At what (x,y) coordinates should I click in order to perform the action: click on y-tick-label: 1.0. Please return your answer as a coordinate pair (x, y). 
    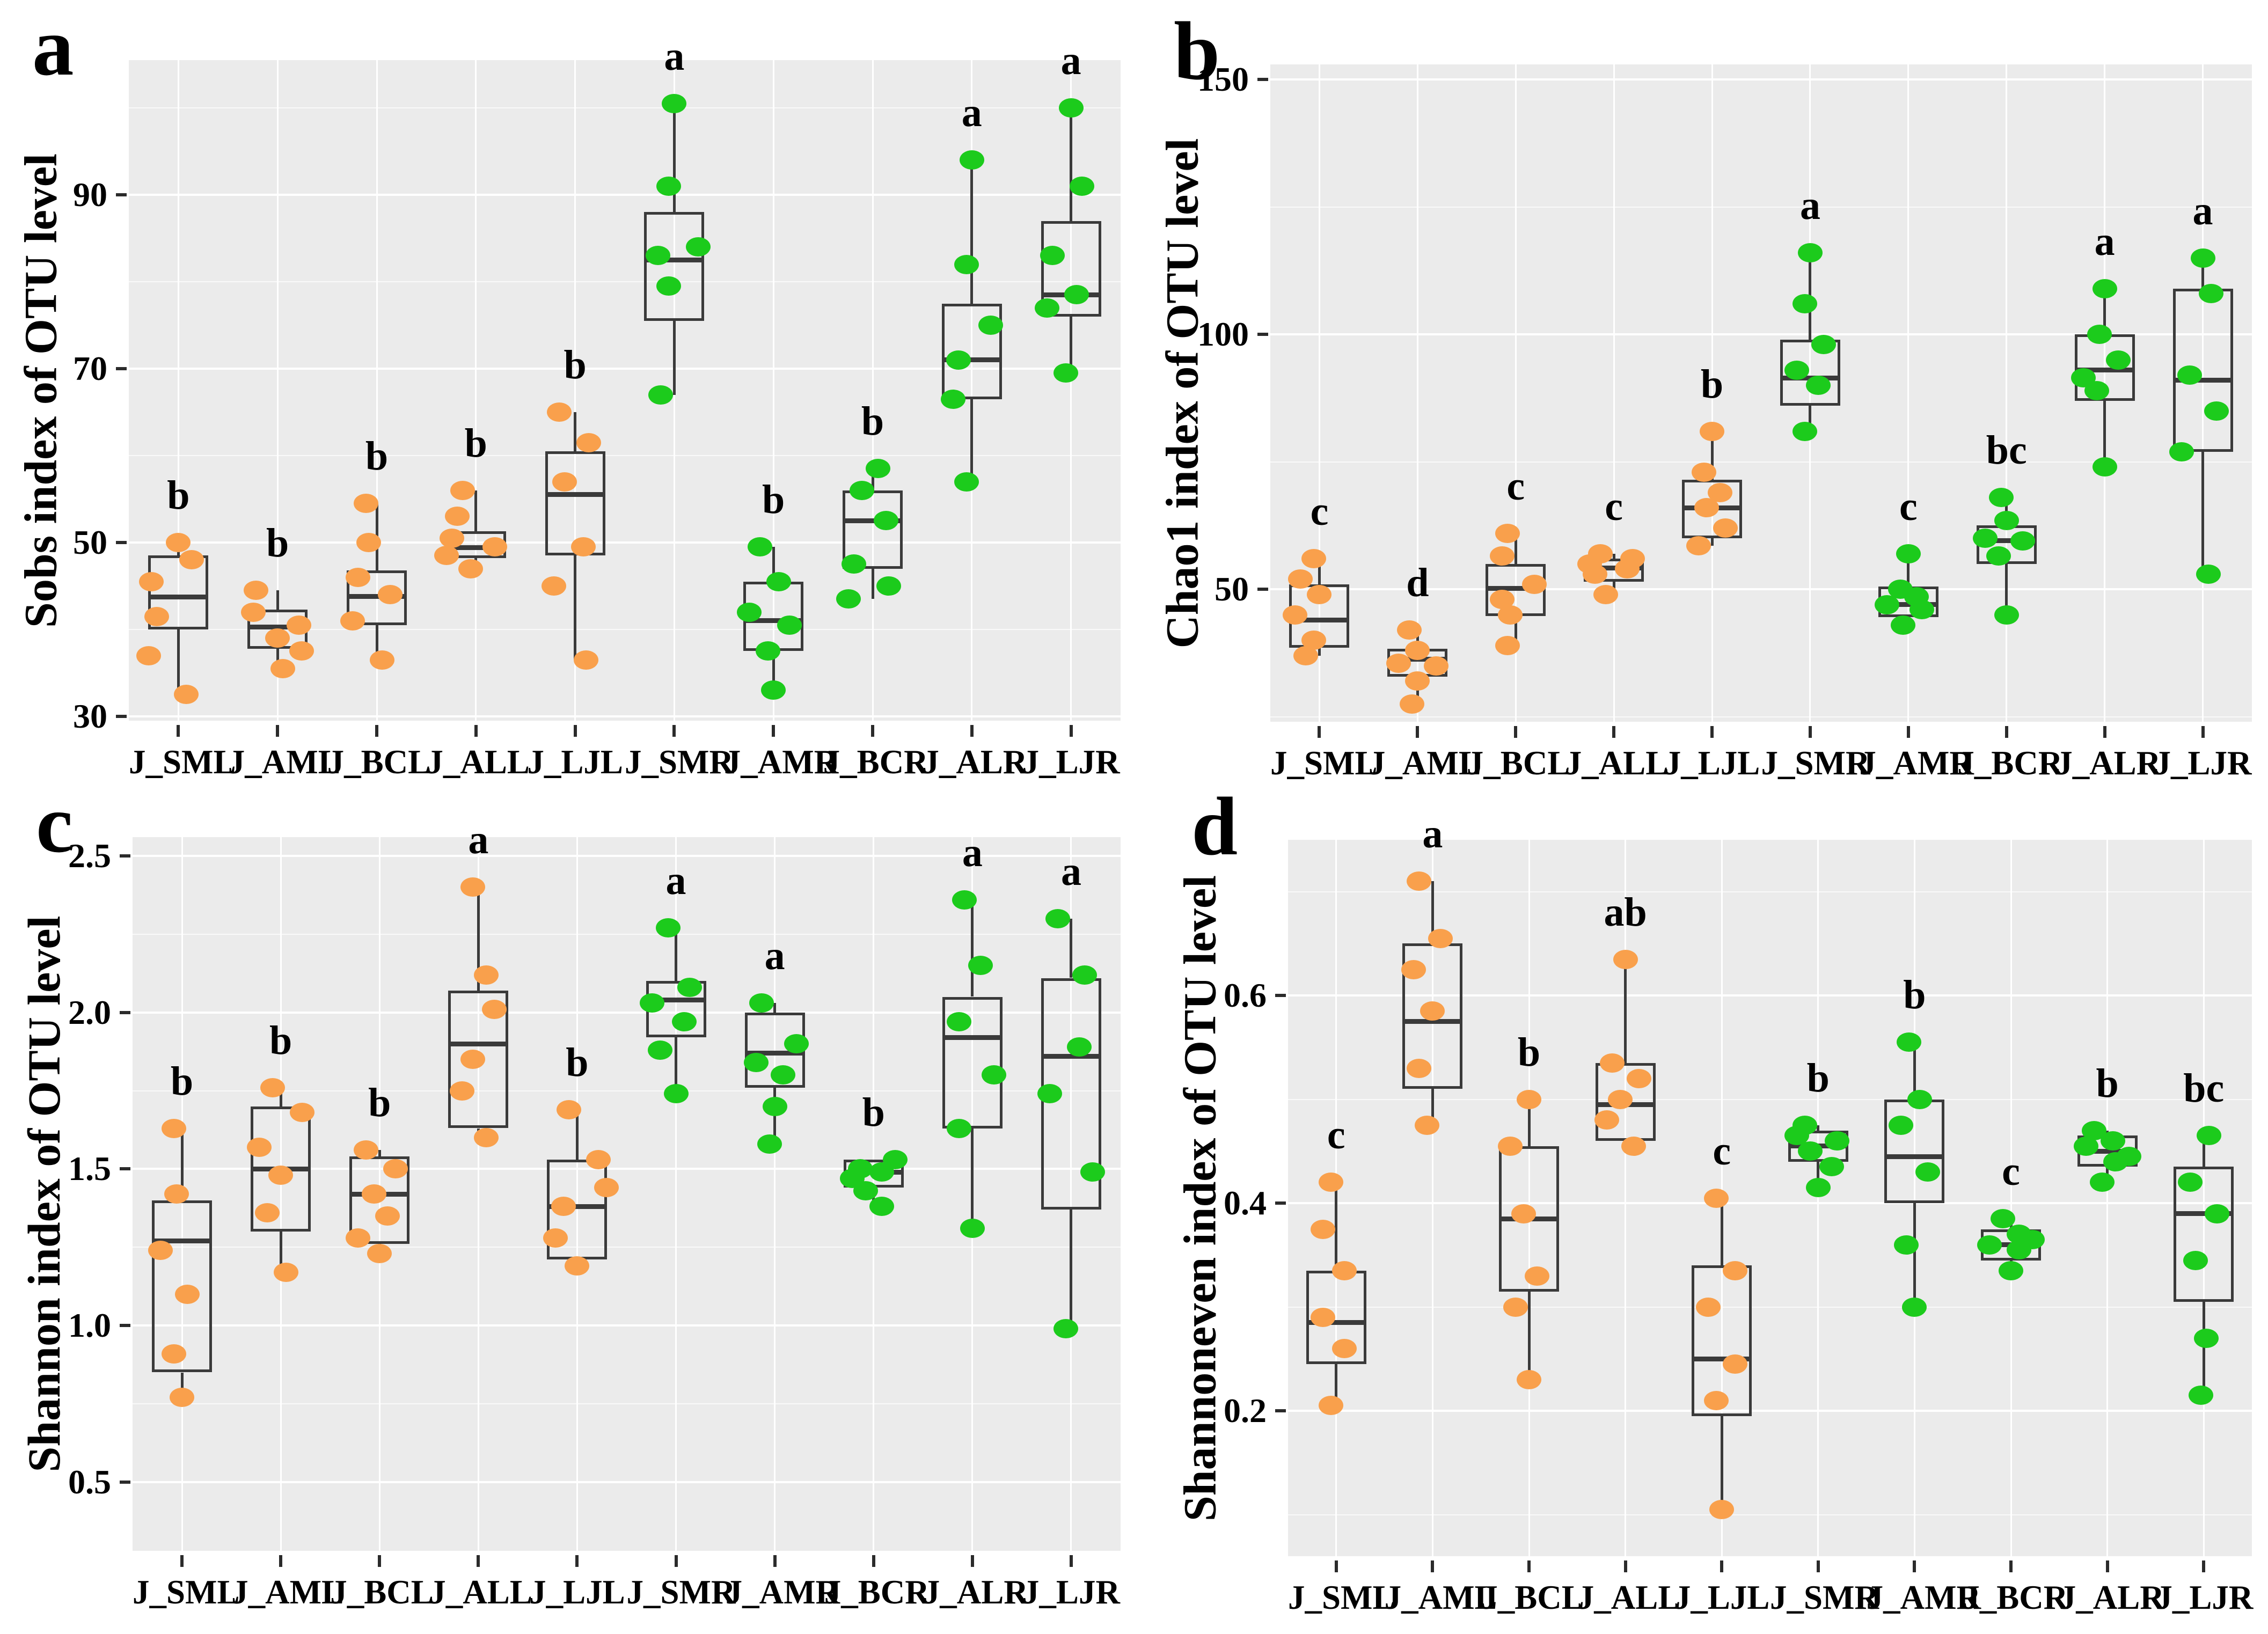
    Looking at the image, I should click on (90, 1325).